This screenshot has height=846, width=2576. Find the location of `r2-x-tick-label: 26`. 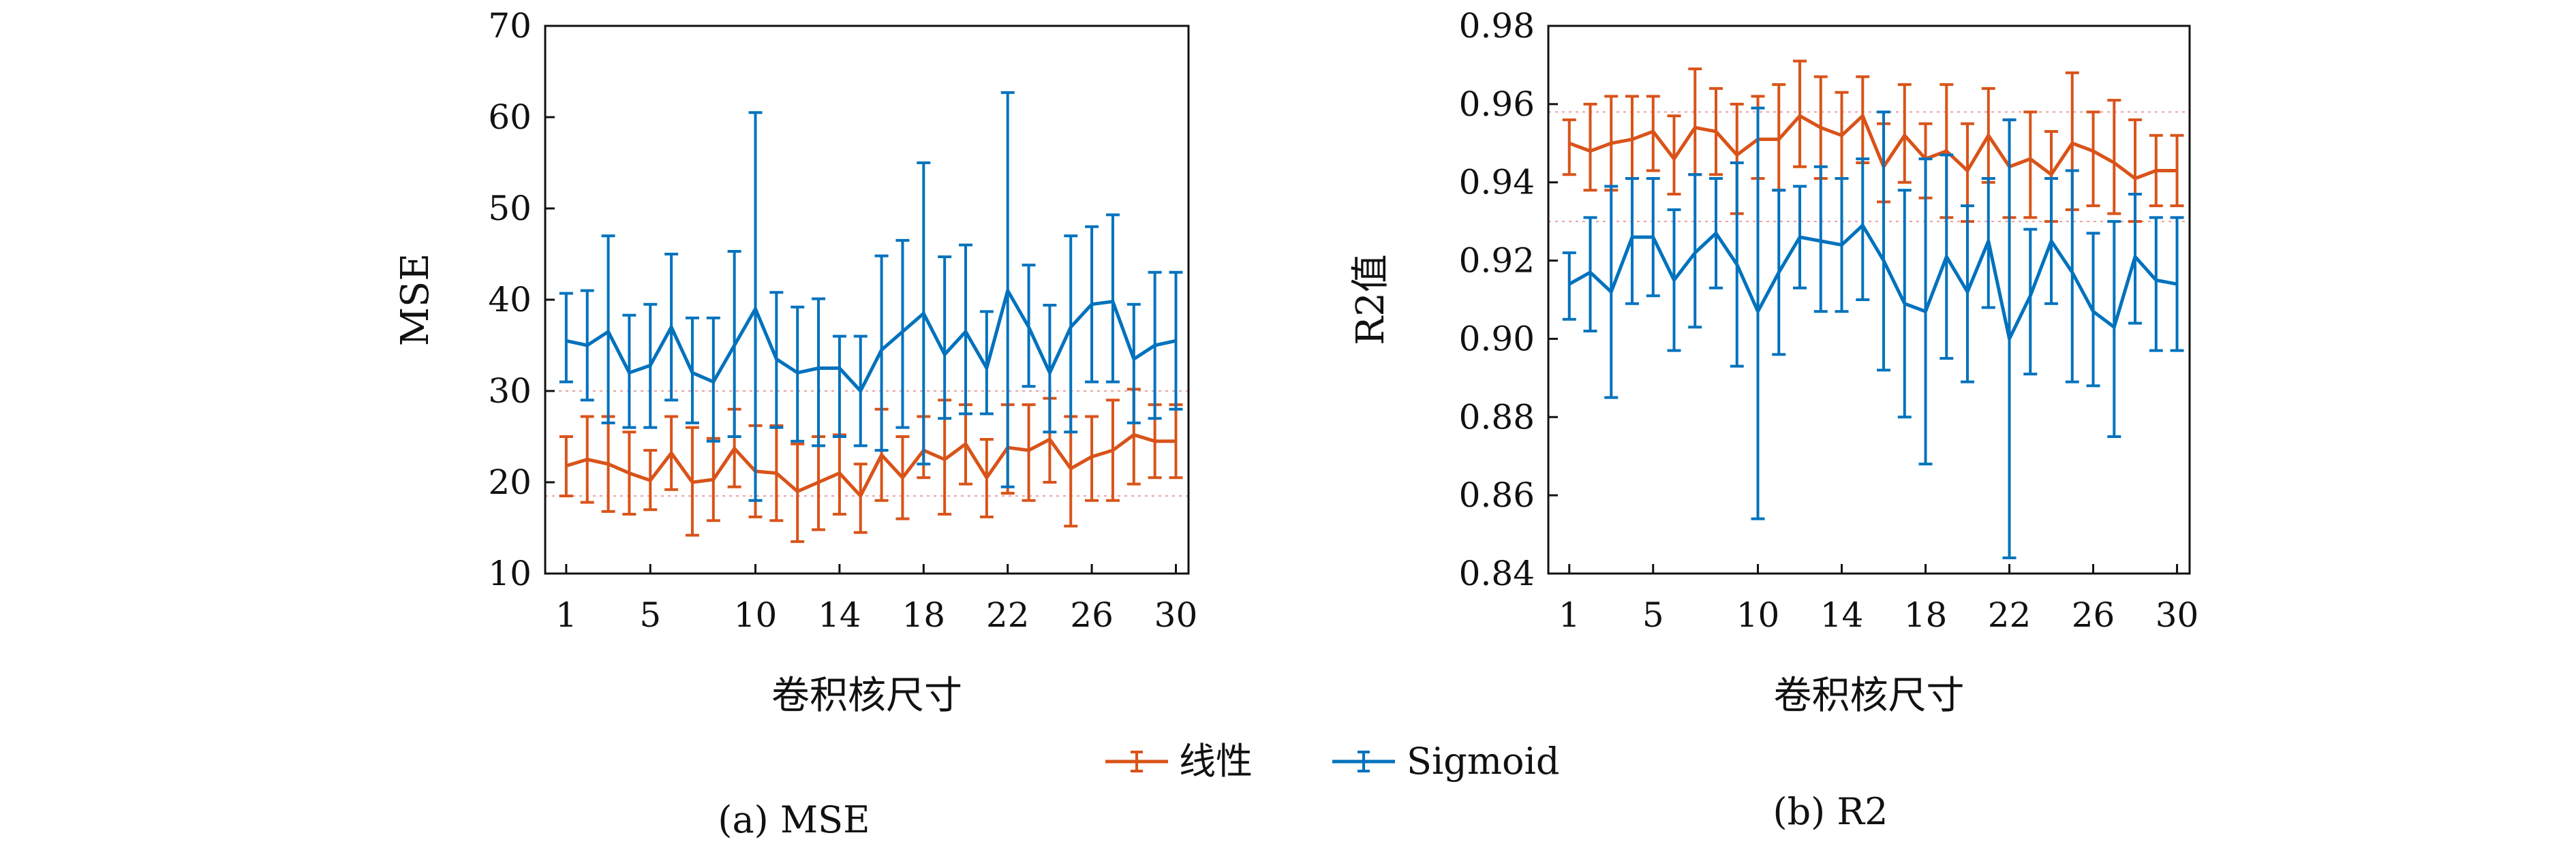

r2-x-tick-label: 26 is located at coordinates (2093, 615).